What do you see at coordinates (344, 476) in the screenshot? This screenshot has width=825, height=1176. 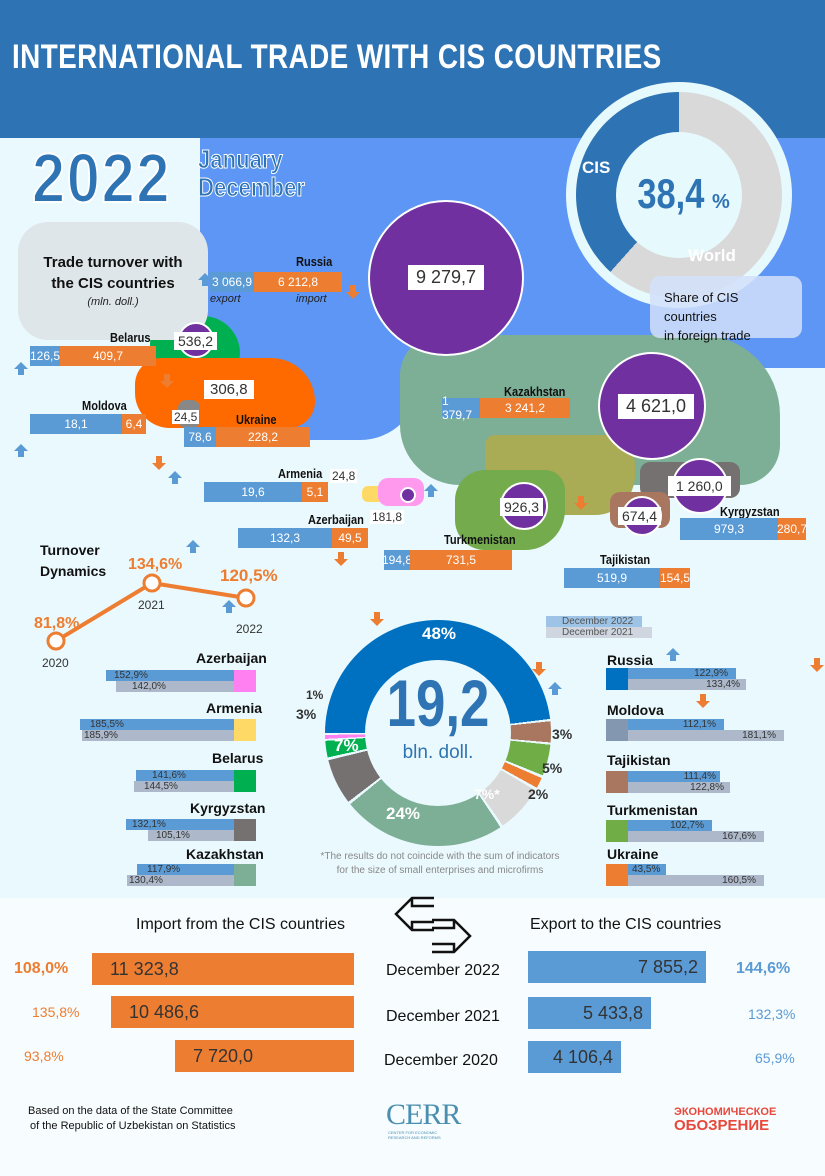 I see `turnover-armenia: 24,8` at bounding box center [344, 476].